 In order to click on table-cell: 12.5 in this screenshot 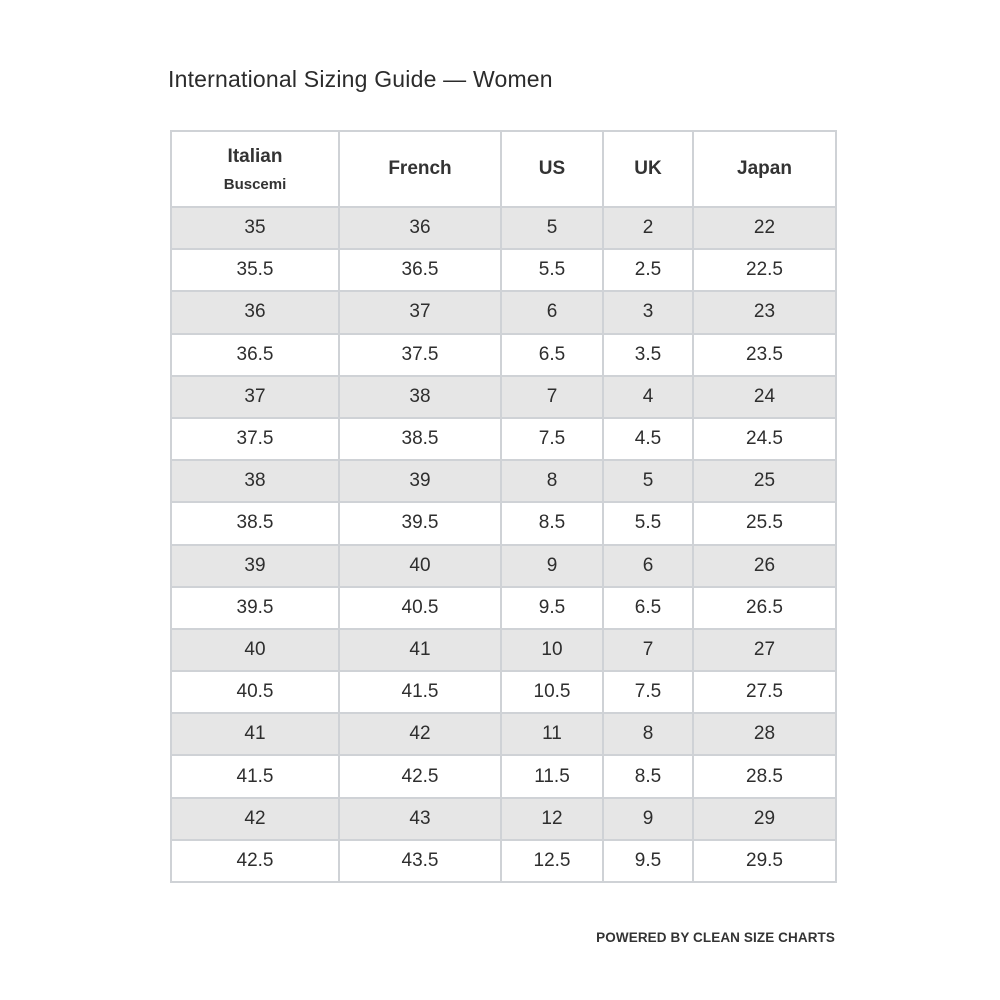, I will do `click(552, 861)`.